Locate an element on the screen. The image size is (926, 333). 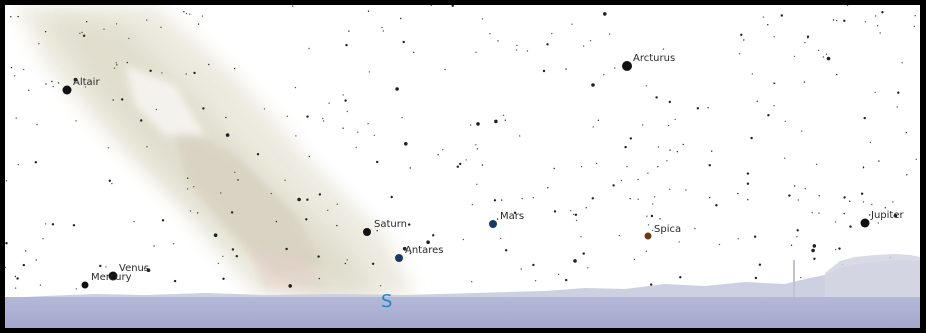
celestial-object-mercury: Mercury is located at coordinates (106, 280).